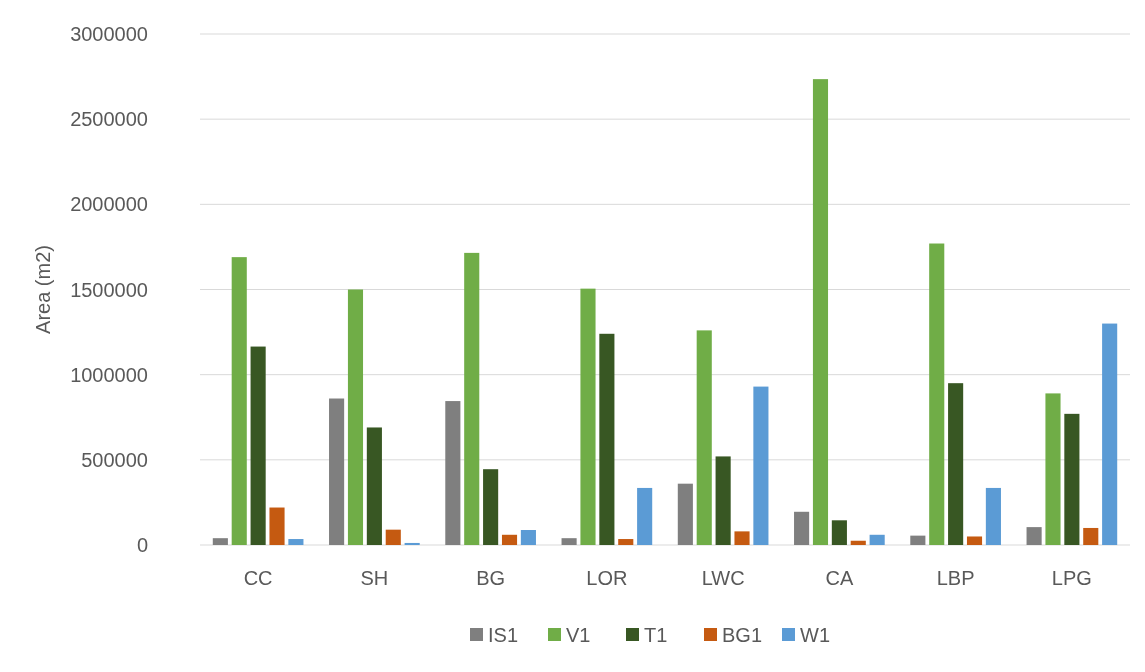 The height and width of the screenshot is (672, 1145). Describe the element at coordinates (258, 578) in the screenshot. I see `x-tick-label: CC` at that location.